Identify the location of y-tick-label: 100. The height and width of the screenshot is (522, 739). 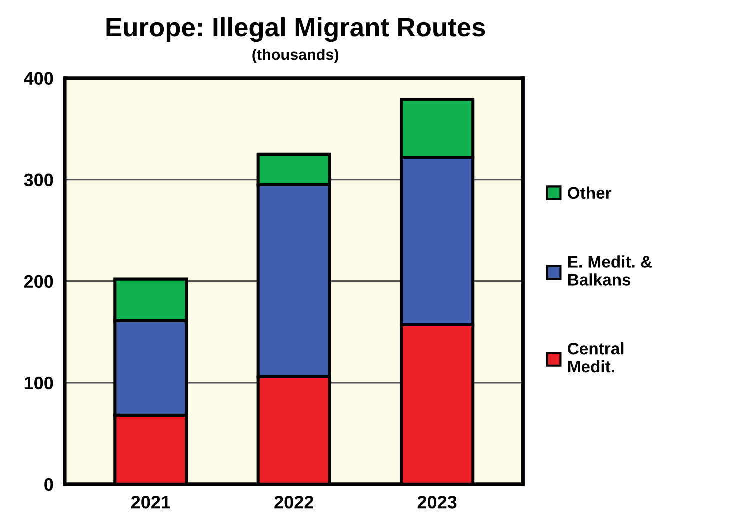
(39, 383).